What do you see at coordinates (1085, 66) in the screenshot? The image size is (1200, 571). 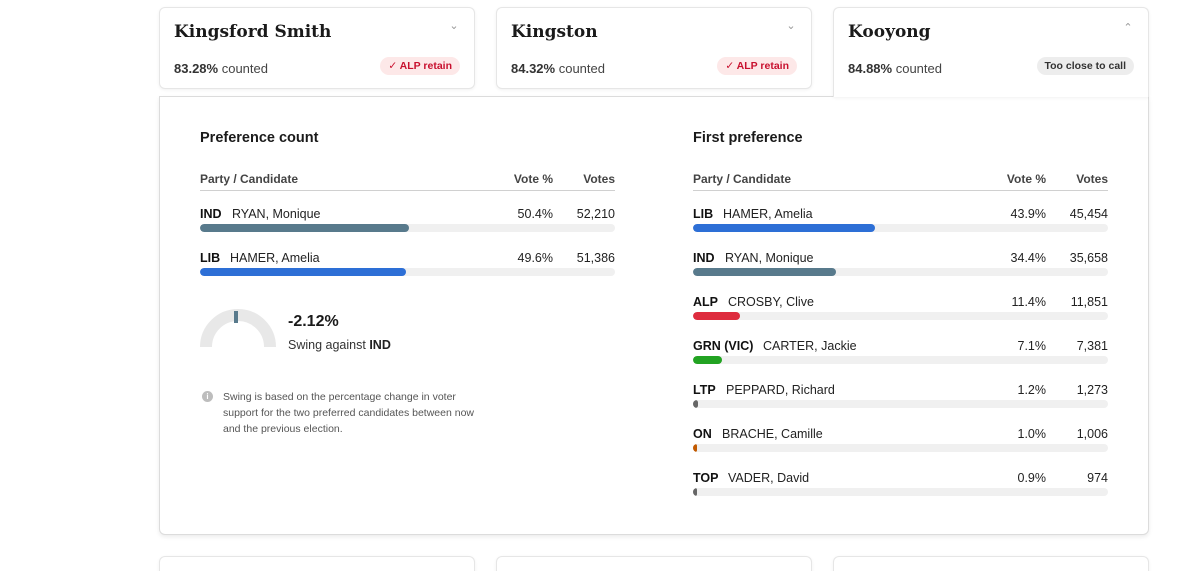 I see `status-badge: Too close to call` at bounding box center [1085, 66].